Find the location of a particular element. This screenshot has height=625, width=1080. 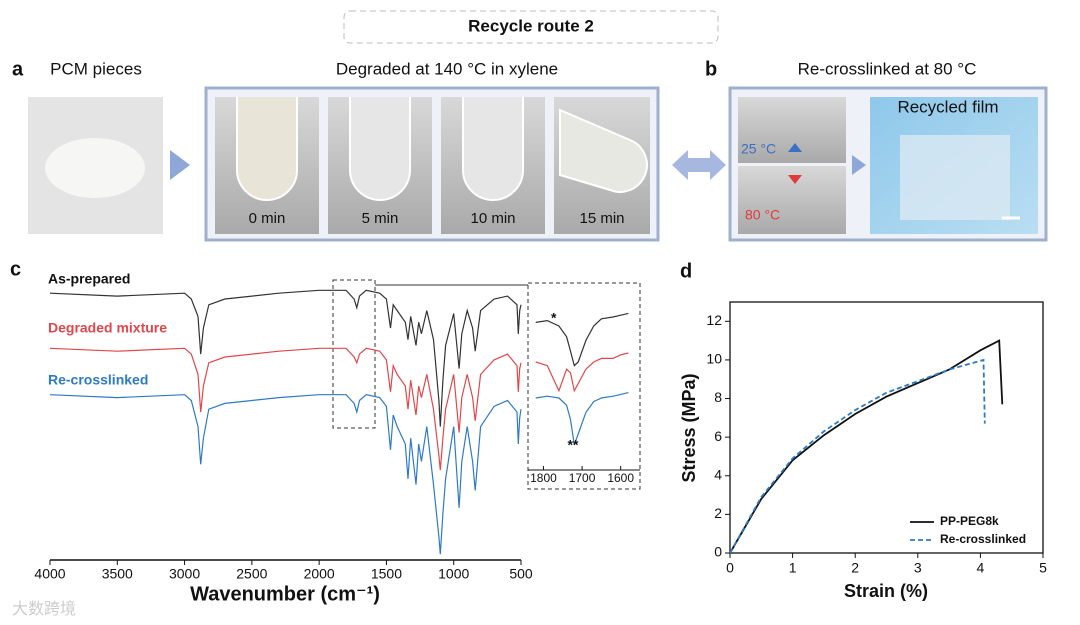

x-tick-label: 0 is located at coordinates (730, 568).